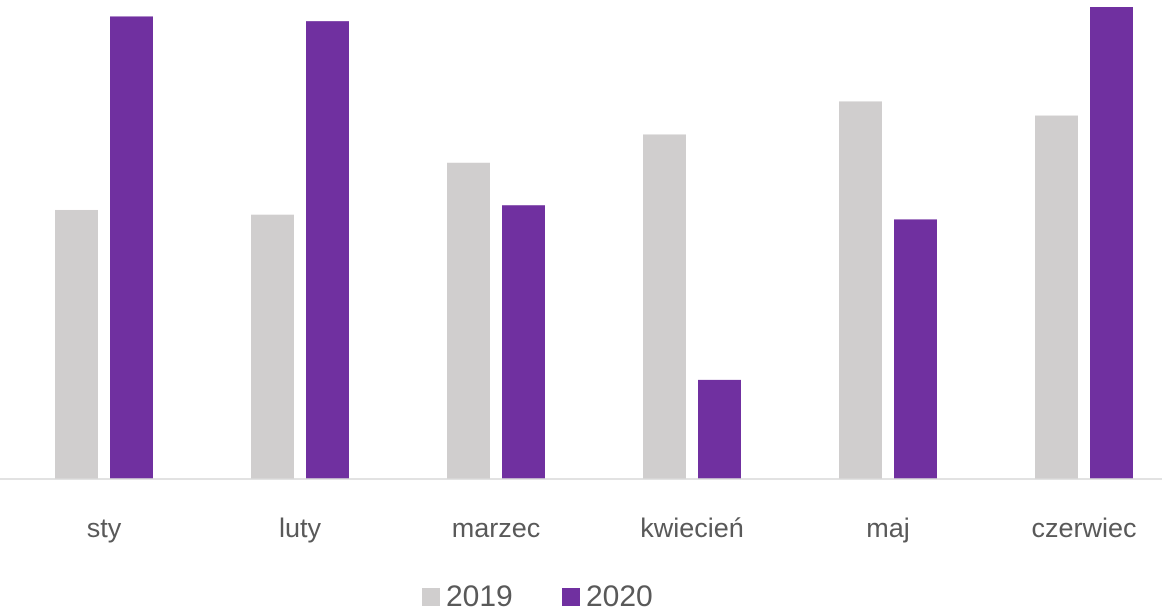 The width and height of the screenshot is (1162, 612). Describe the element at coordinates (496, 528) in the screenshot. I see `x-tick-label: marzec` at that location.